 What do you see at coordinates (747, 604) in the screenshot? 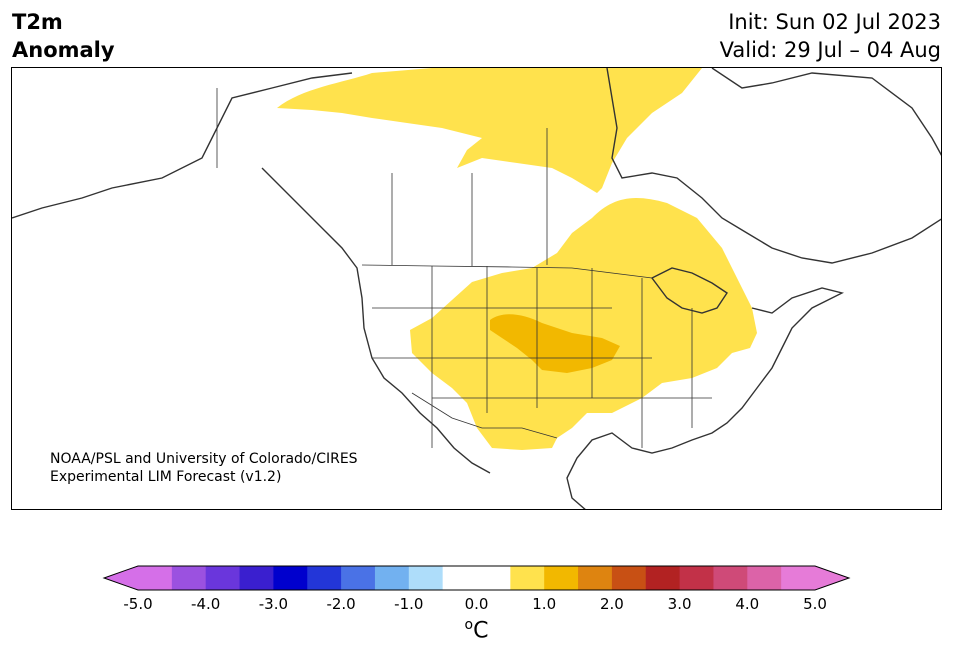
I see `colorbar-tick-label: 4.0` at bounding box center [747, 604].